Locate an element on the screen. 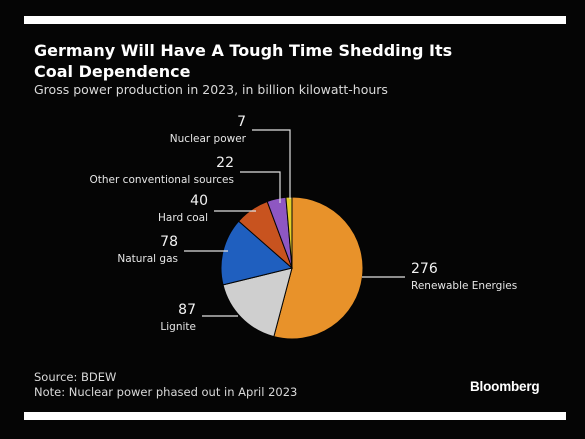 This screenshot has width=585, height=439. slice-value-label: 22 is located at coordinates (225, 163).